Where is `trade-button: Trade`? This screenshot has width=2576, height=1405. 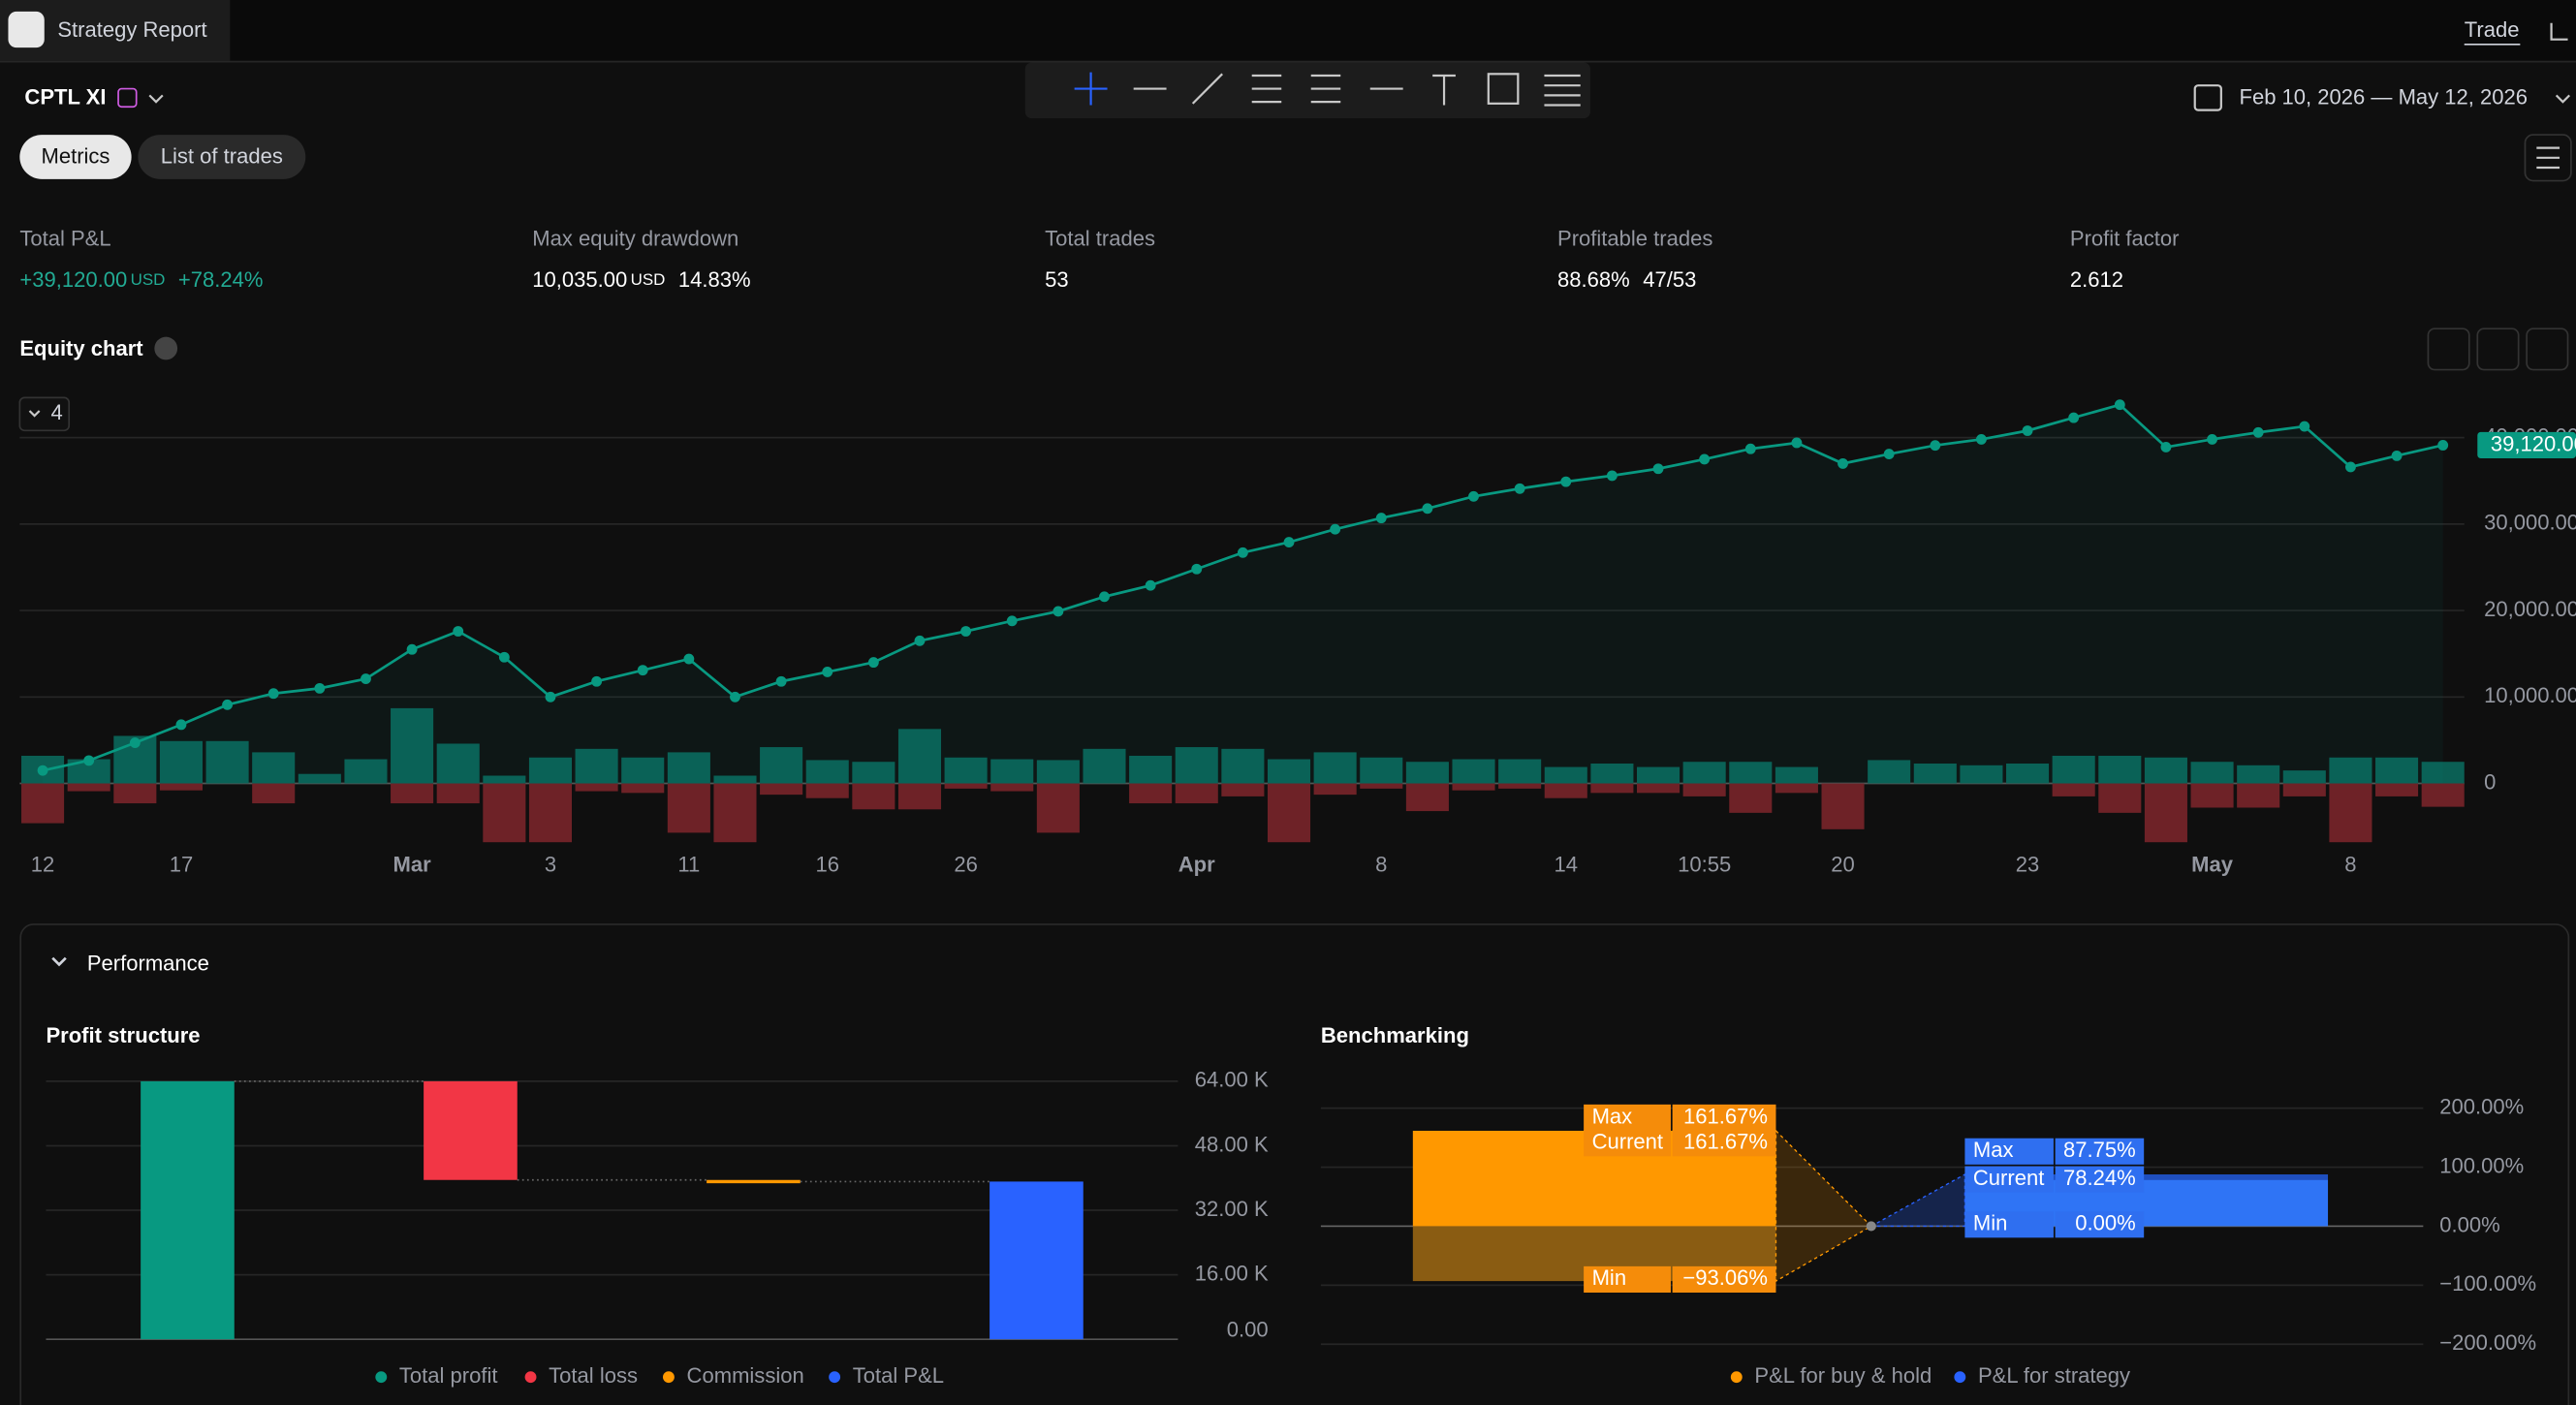
trade-button: Trade is located at coordinates (2492, 30).